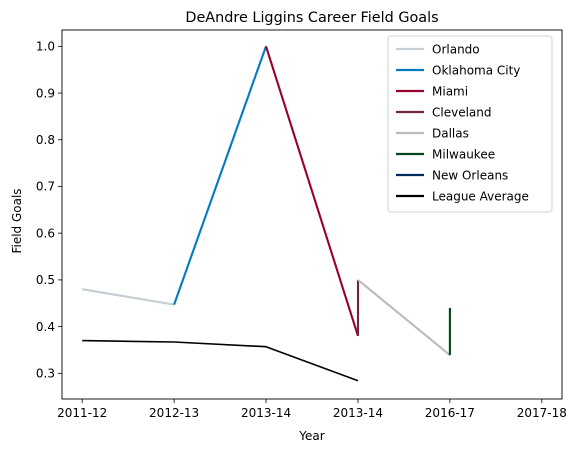  Describe the element at coordinates (45, 233) in the screenshot. I see `y-tick-label: 0.6` at that location.